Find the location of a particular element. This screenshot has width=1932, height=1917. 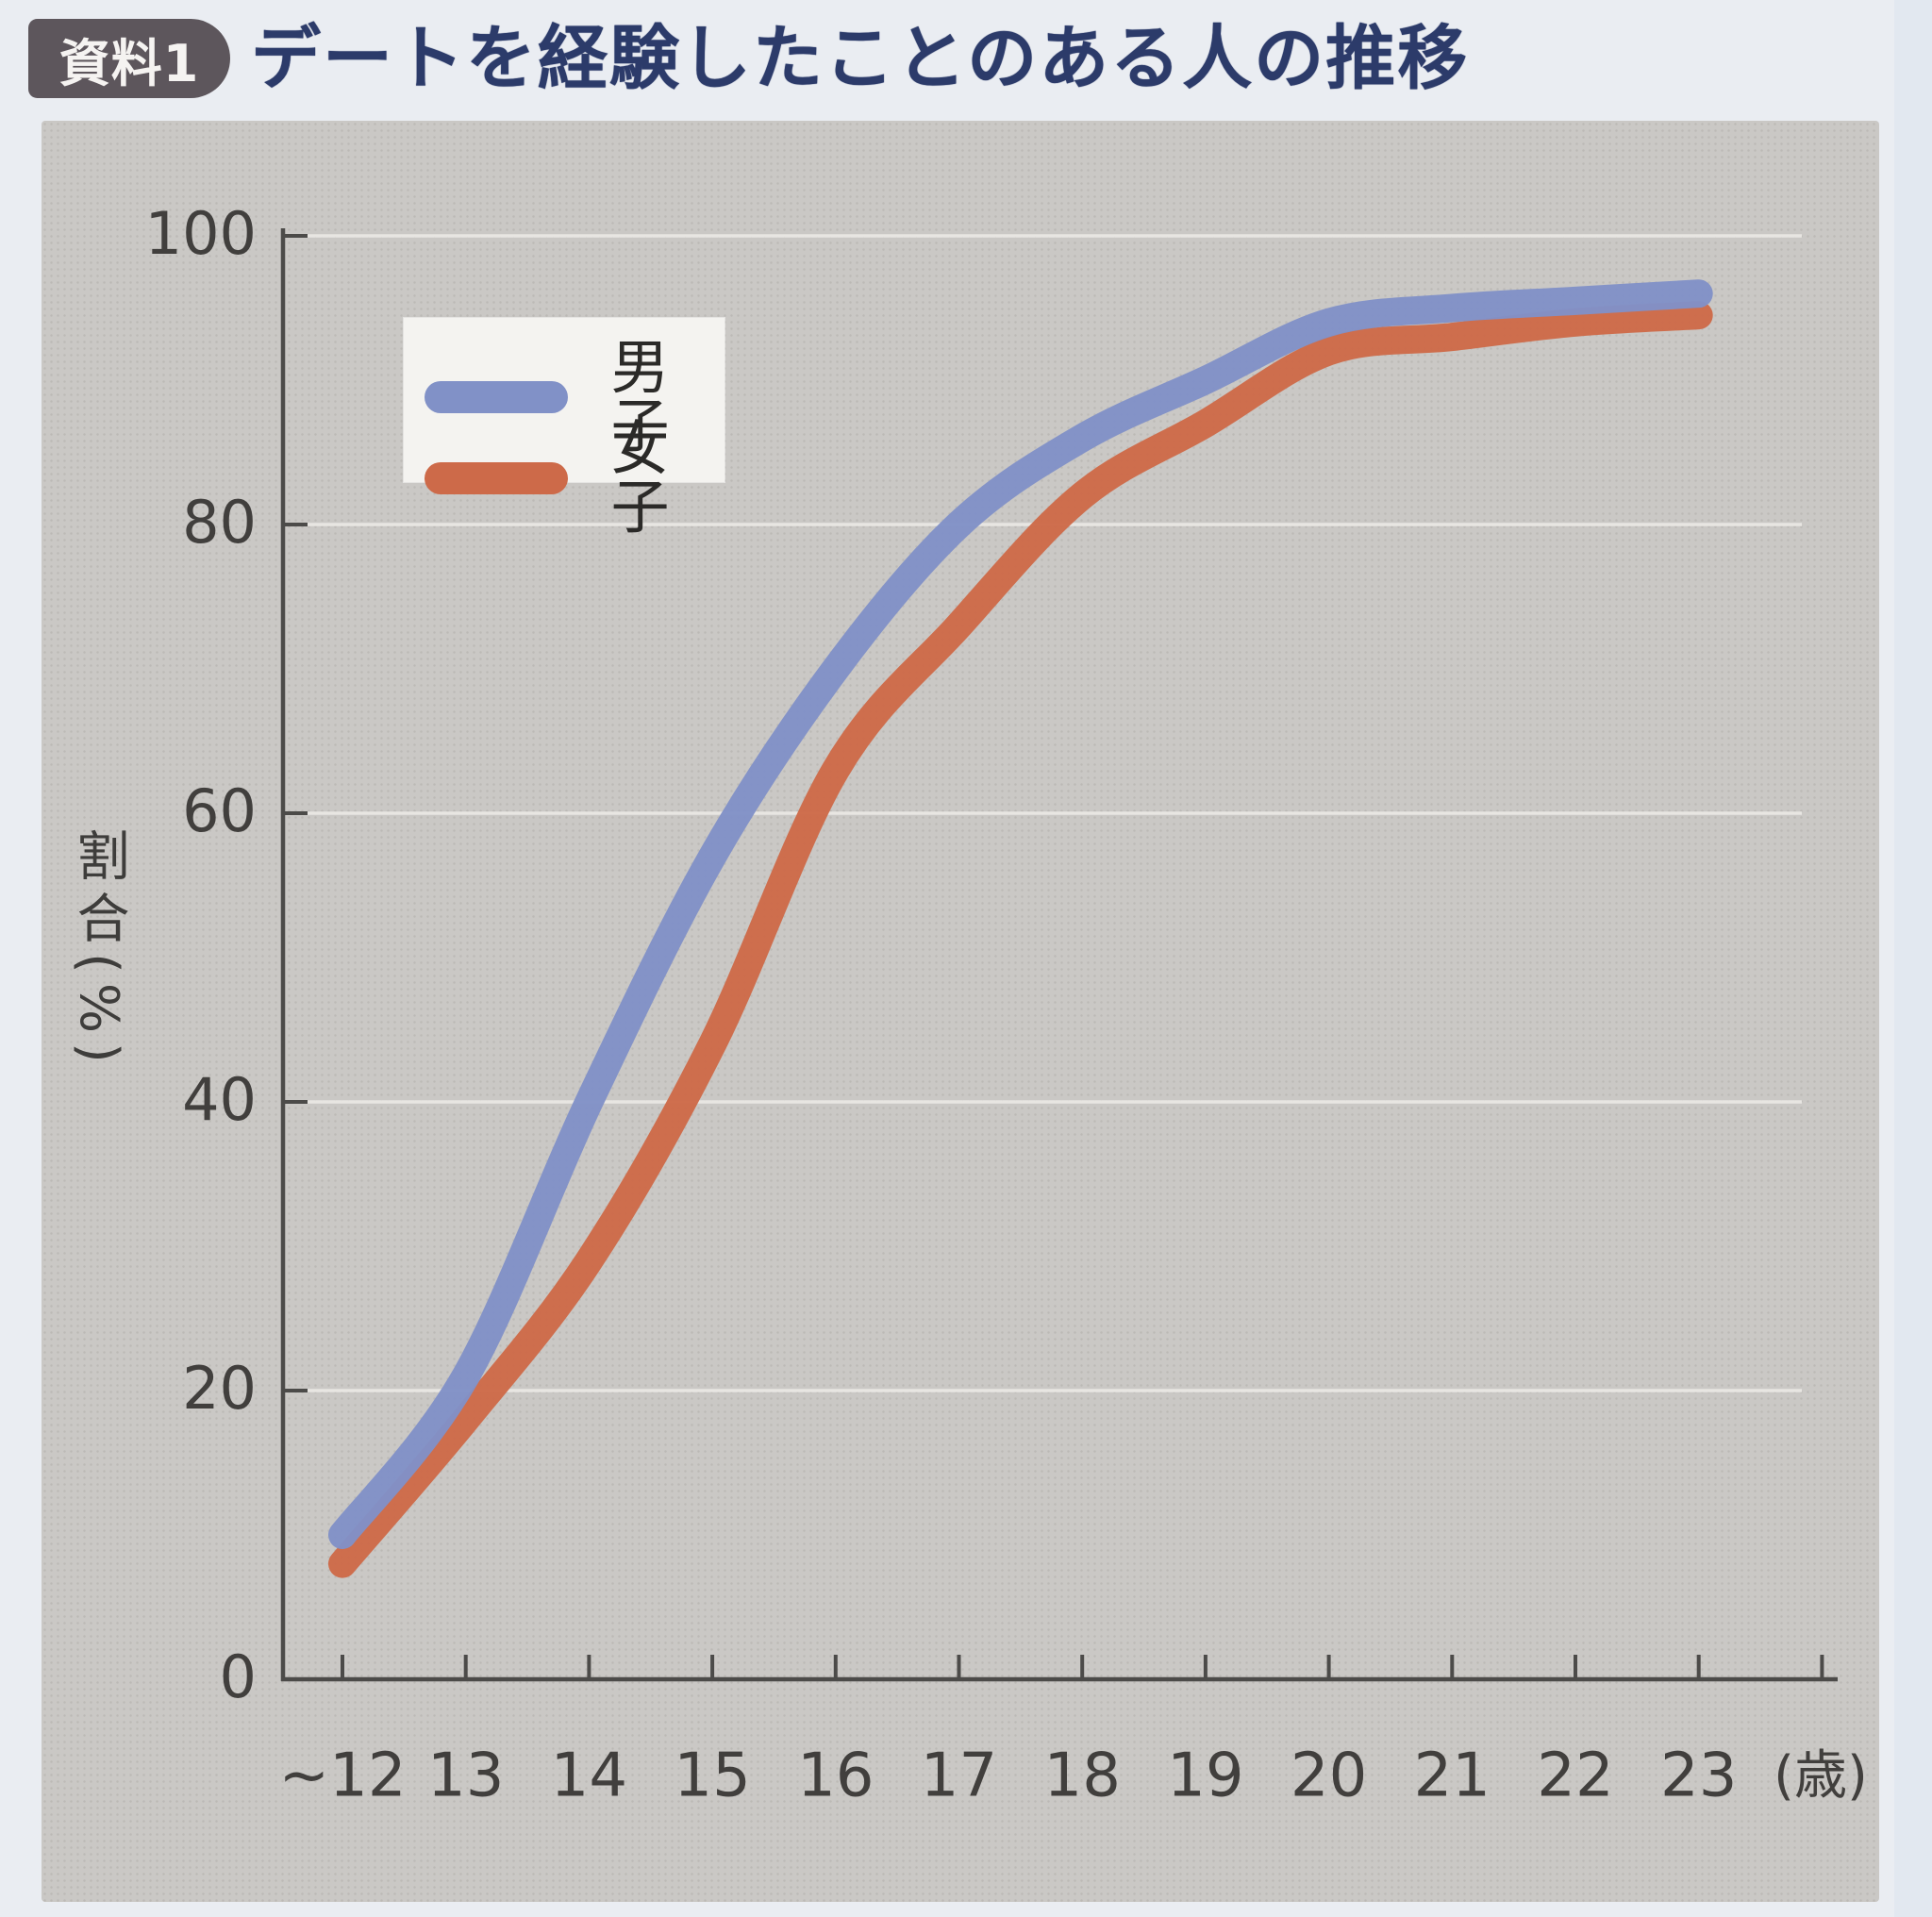

y-tick-label-20: 20 is located at coordinates (220, 1388).